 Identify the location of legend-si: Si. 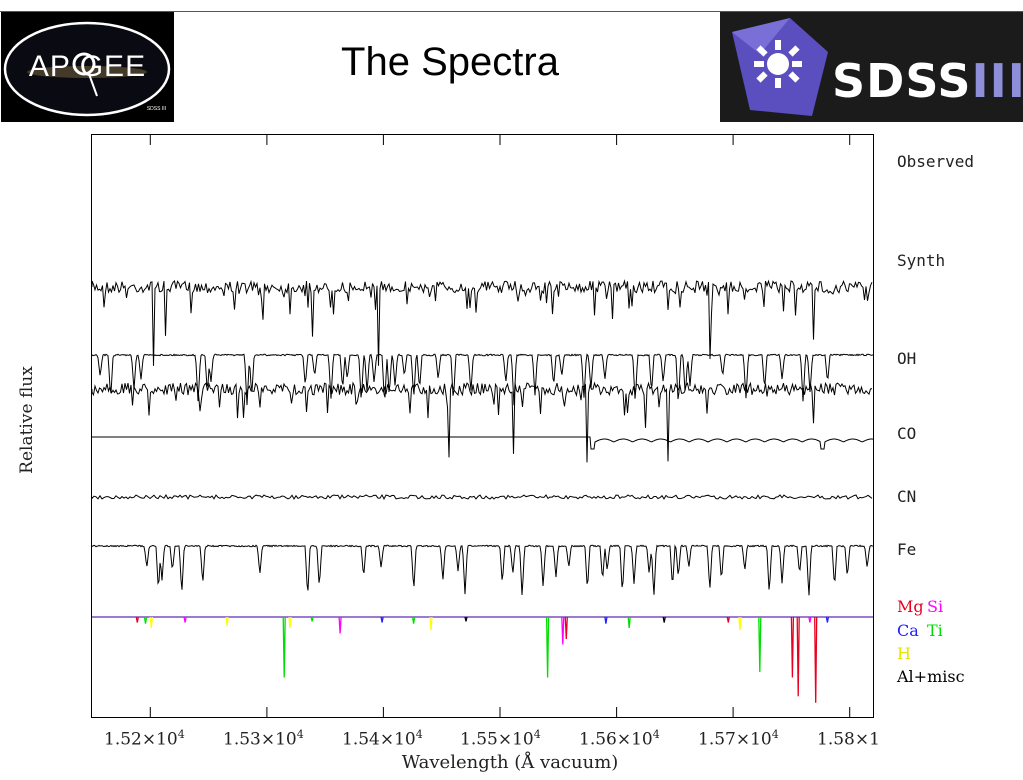
(935, 606).